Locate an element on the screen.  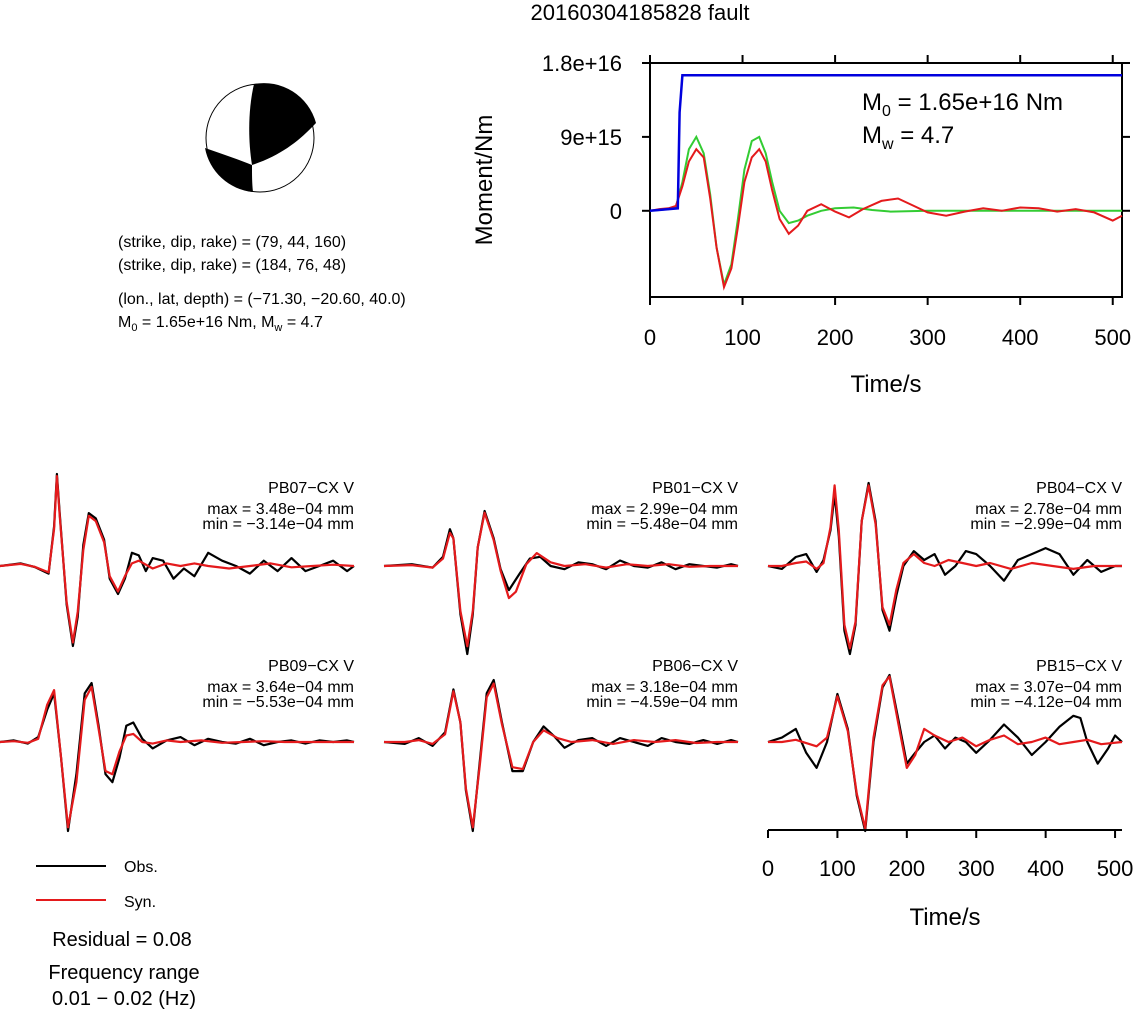
waveform-time-axis: 0 100 200 300 400 500 Time/s is located at coordinates (948, 880).